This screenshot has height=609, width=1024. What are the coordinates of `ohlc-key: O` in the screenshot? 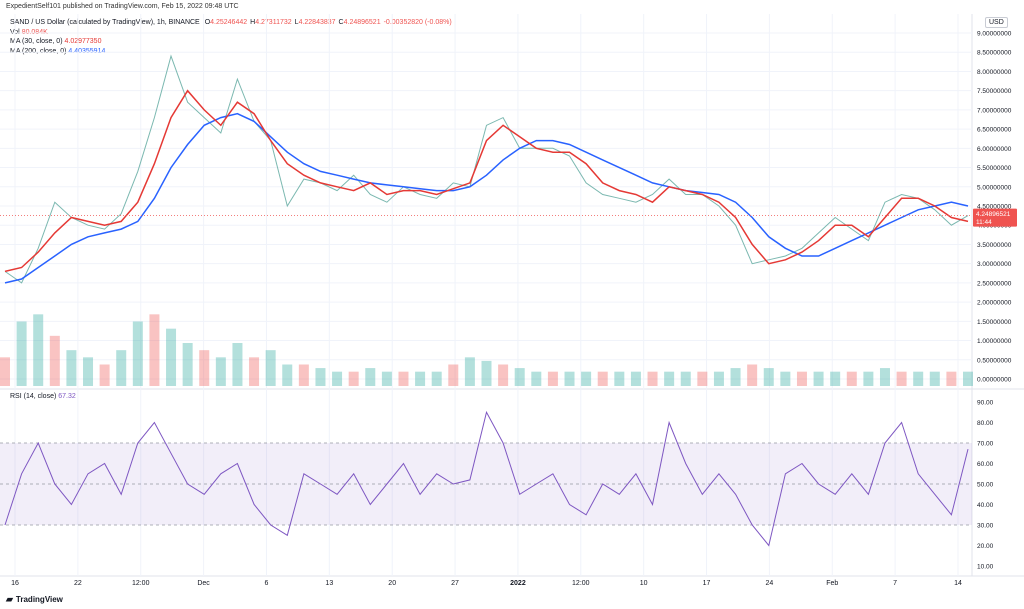 It's located at (207, 22).